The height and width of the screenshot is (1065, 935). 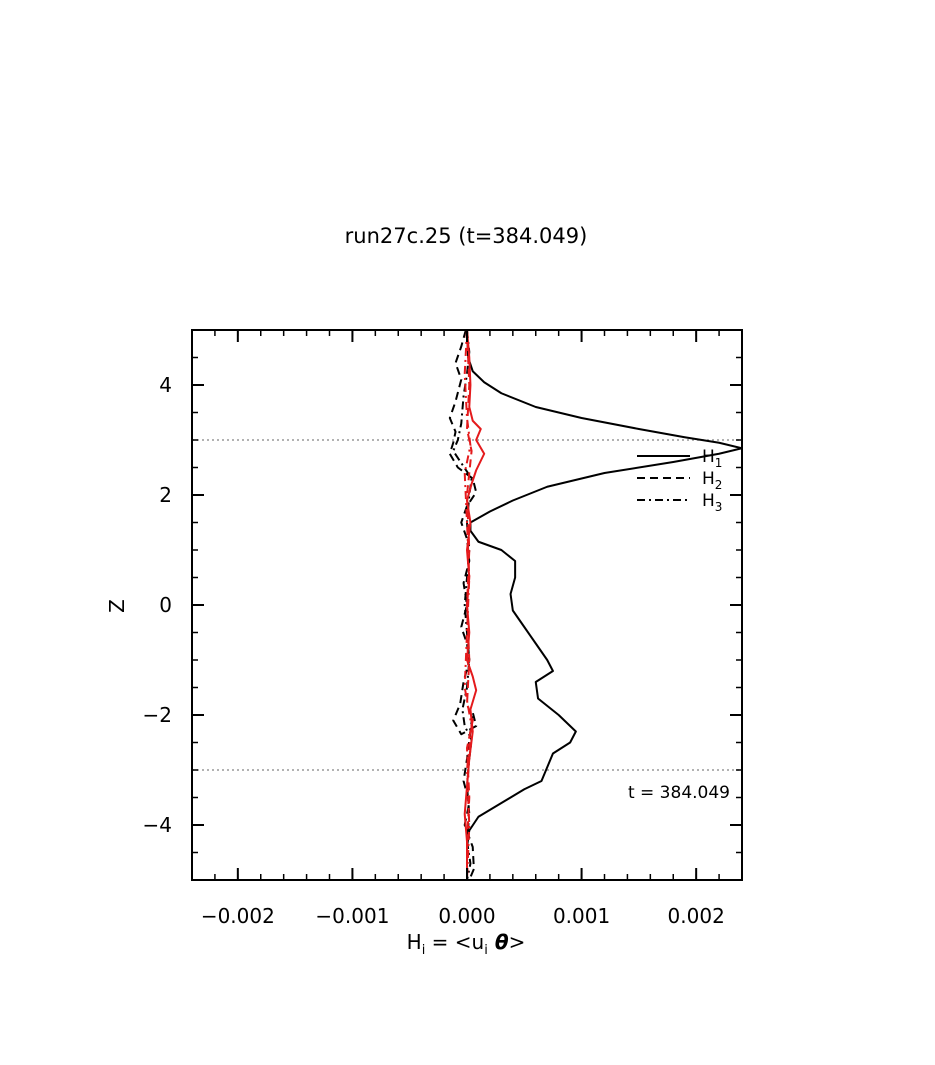 What do you see at coordinates (157, 825) in the screenshot?
I see `y-tick-label: −4` at bounding box center [157, 825].